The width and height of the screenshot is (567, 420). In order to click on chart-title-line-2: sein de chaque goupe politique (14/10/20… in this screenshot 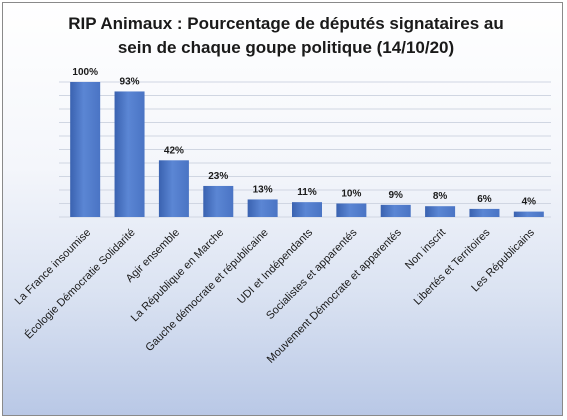, I will do `click(286, 47)`.